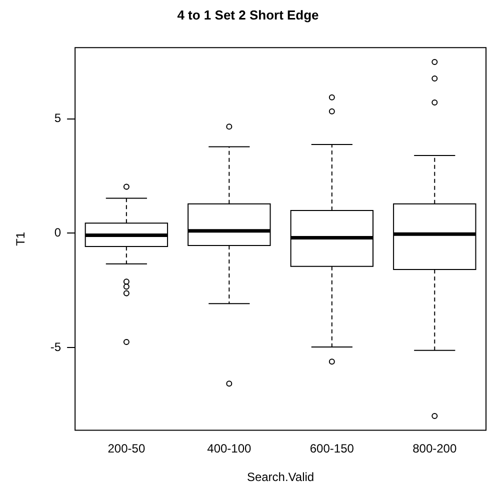 The width and height of the screenshot is (498, 493). Describe the element at coordinates (280, 477) in the screenshot. I see `x-axis-title: Search.Valid` at that location.